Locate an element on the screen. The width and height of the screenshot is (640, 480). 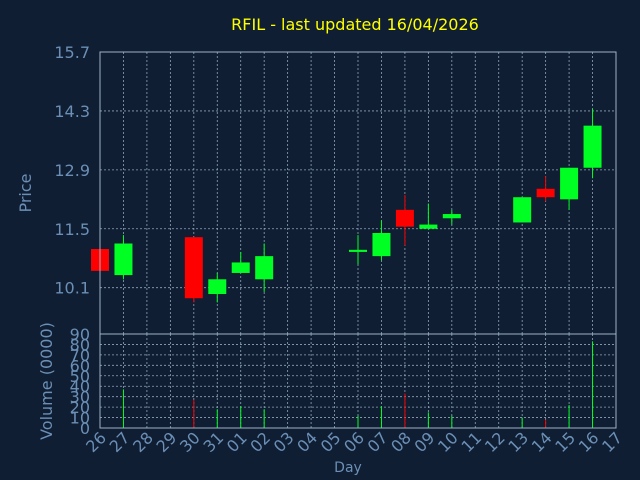
price-axis-label: Price is located at coordinates (25, 192).